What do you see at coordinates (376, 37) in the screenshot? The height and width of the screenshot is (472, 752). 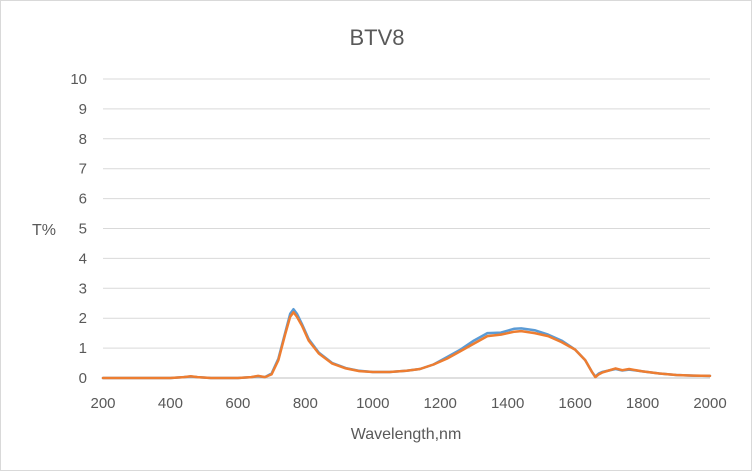 I see `chart-title: BTV8` at bounding box center [376, 37].